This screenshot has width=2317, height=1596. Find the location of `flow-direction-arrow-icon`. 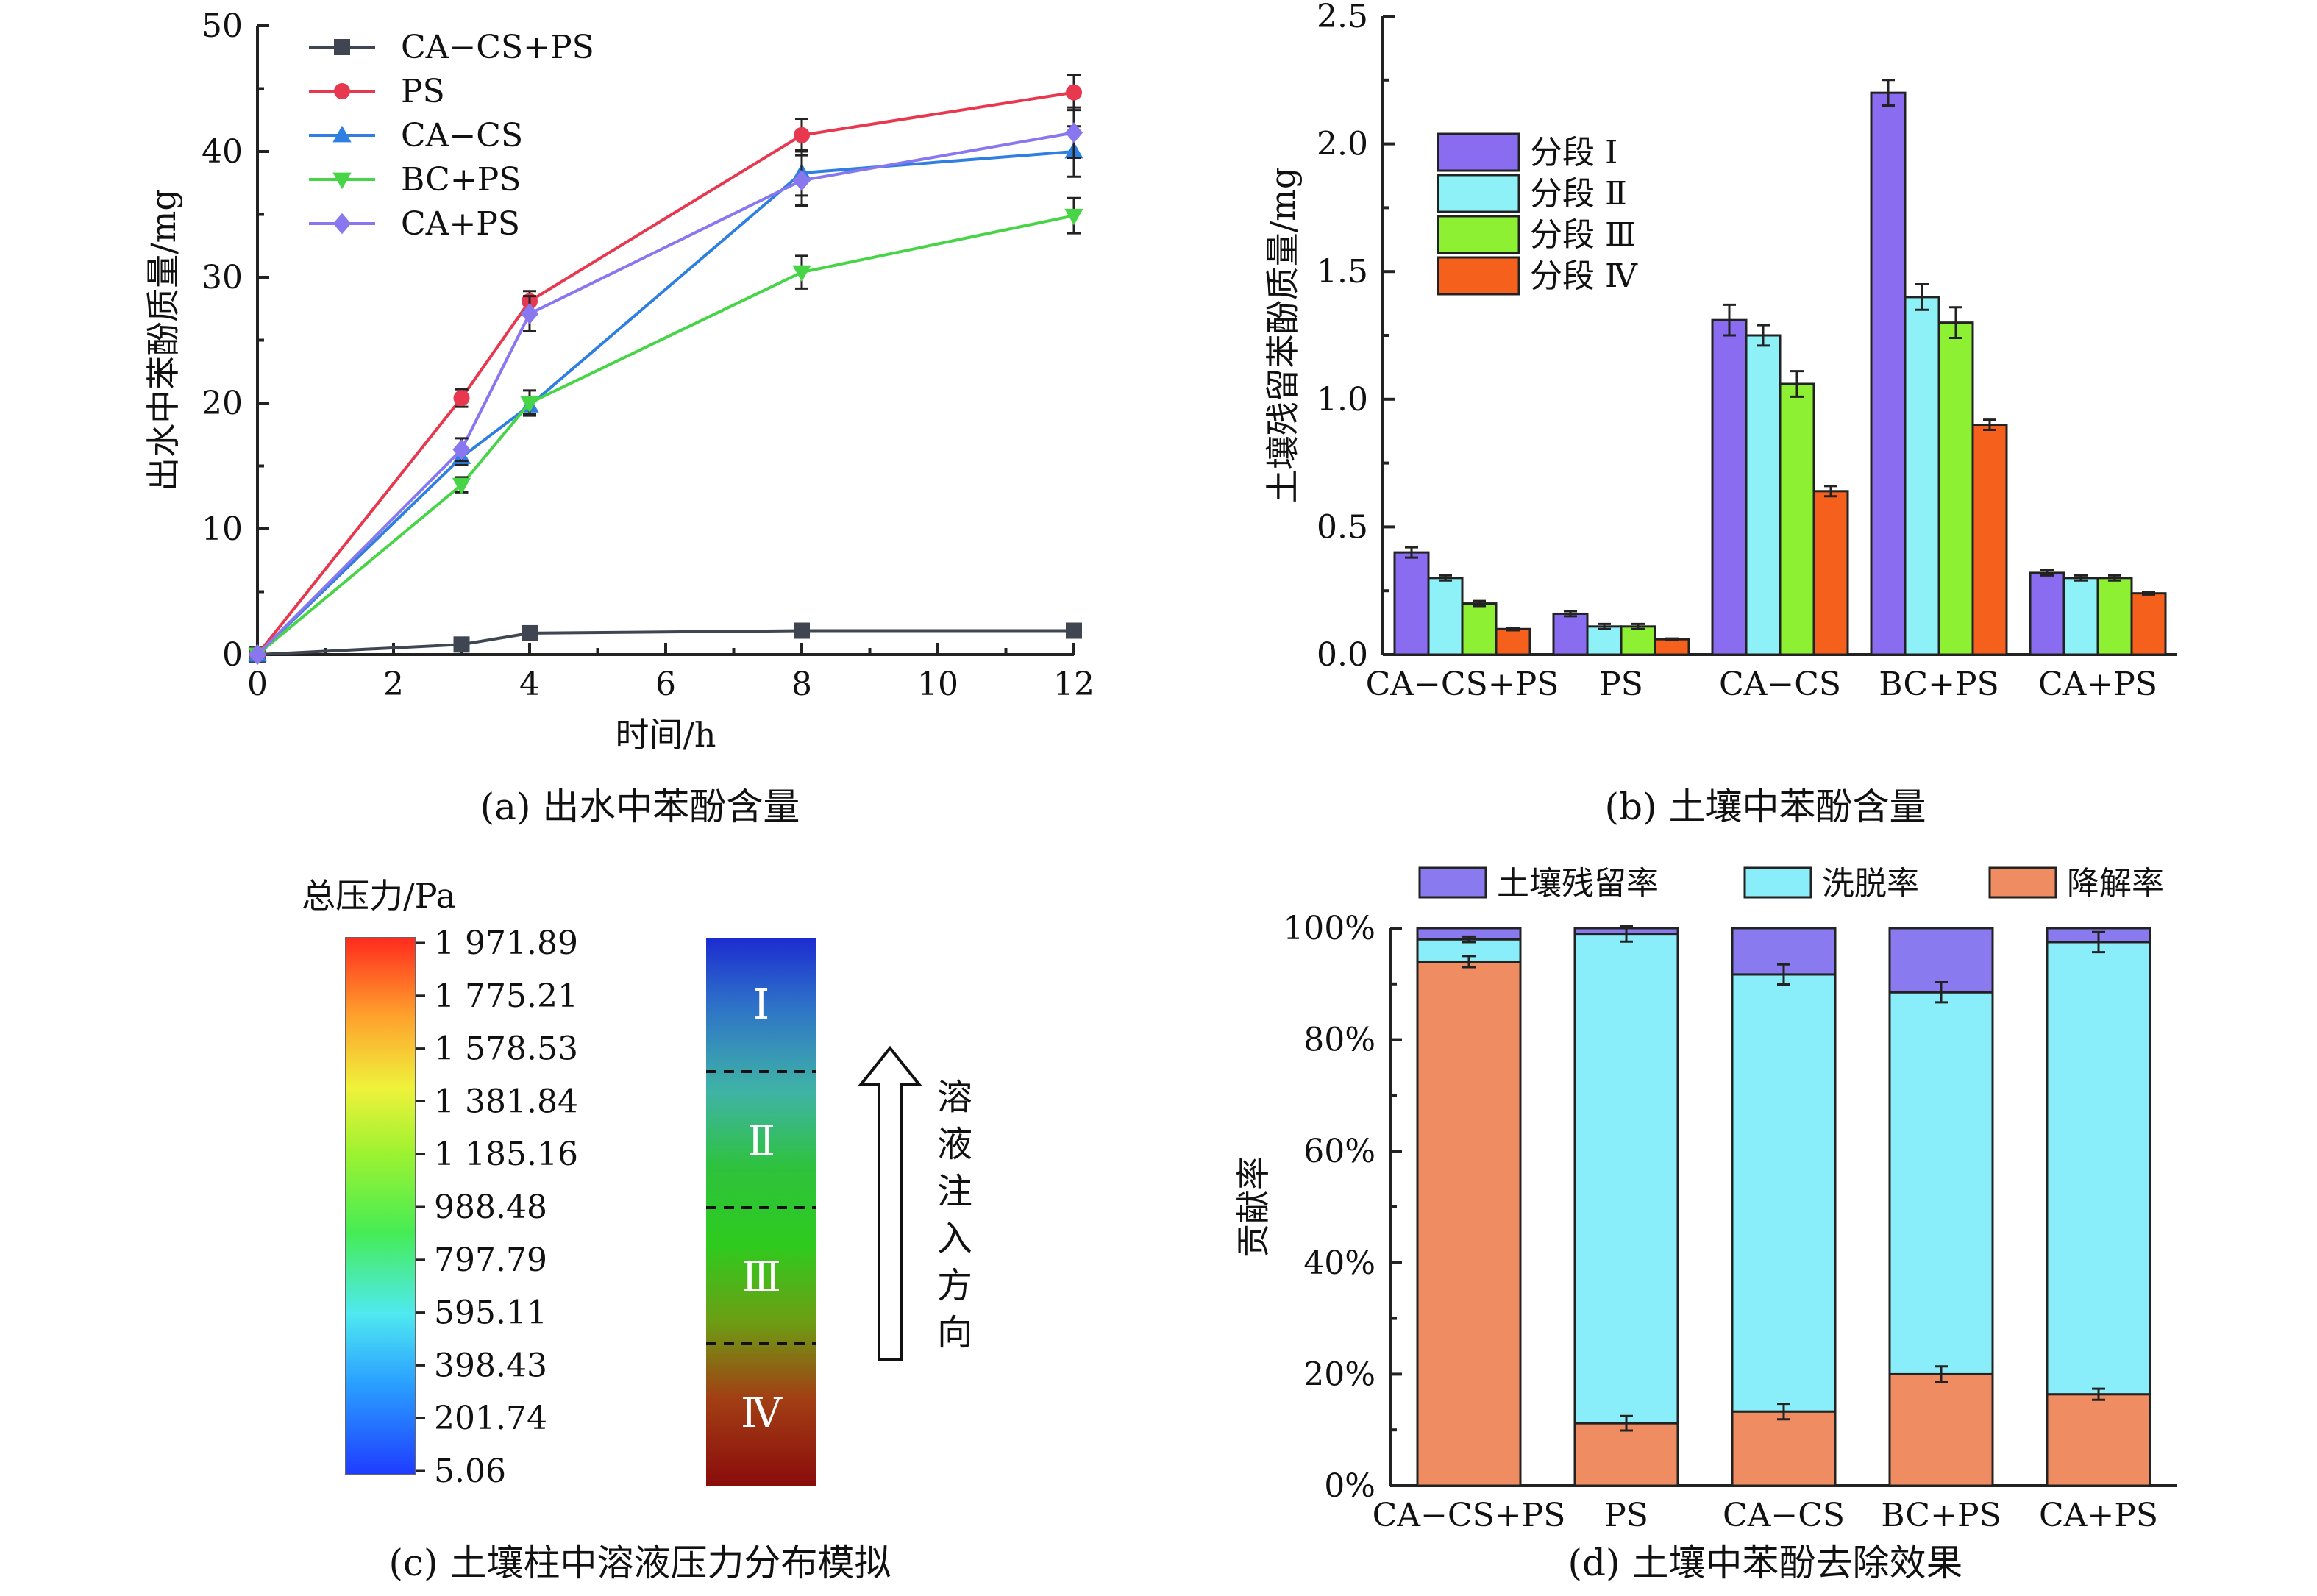

flow-direction-arrow-icon is located at coordinates (890, 1203).